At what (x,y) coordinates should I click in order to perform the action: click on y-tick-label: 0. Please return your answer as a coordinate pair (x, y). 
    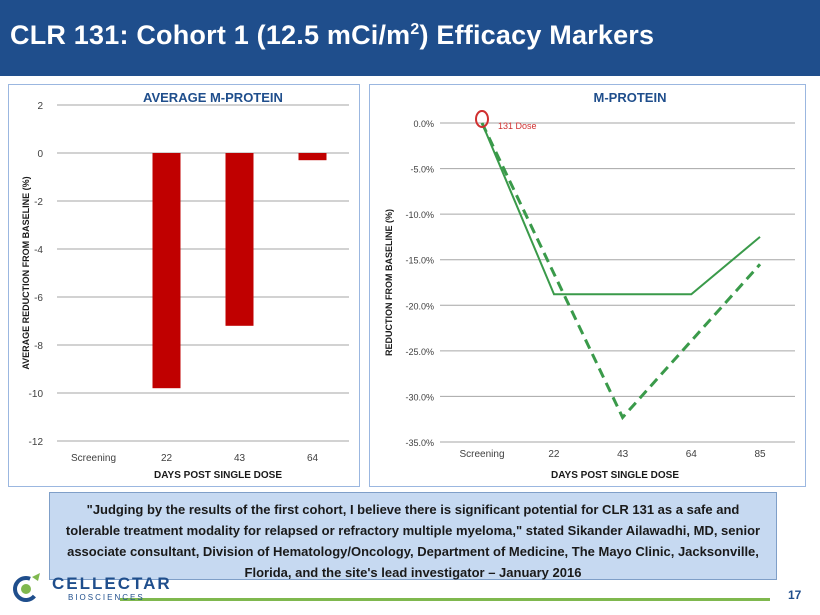
    Looking at the image, I should click on (40, 154).